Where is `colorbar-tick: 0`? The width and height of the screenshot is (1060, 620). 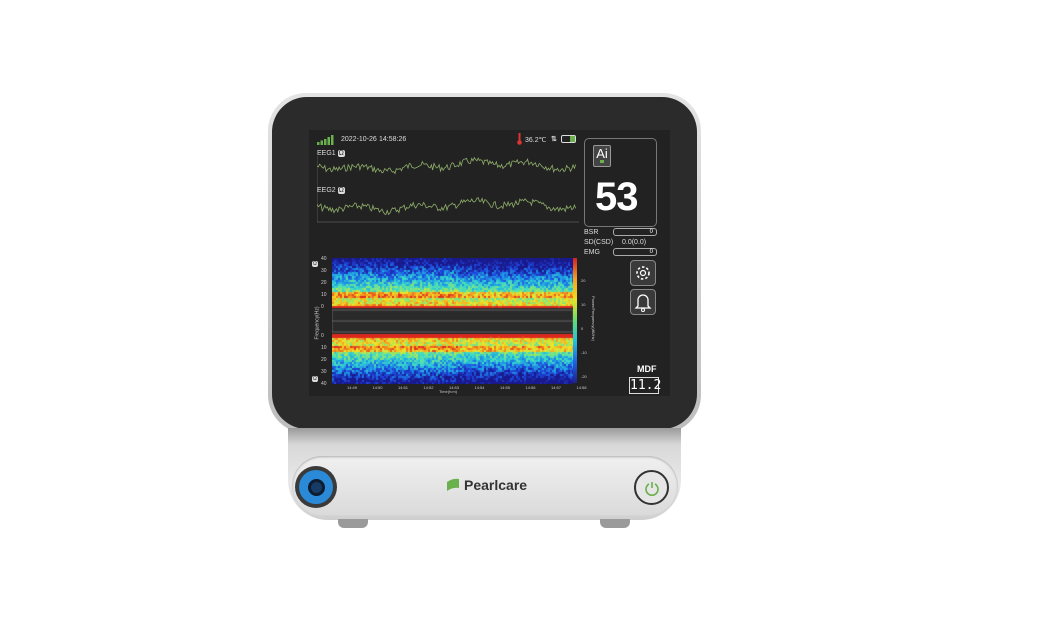
colorbar-tick: 0 is located at coordinates (582, 328).